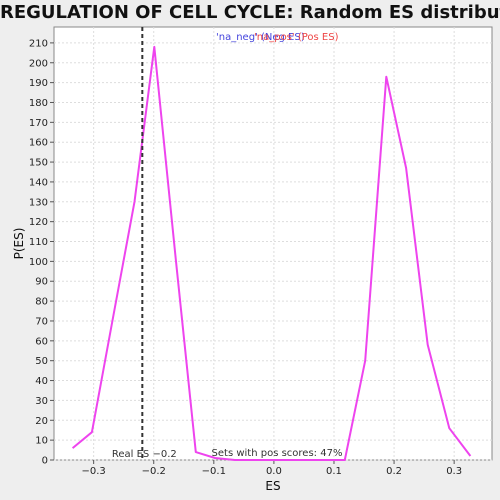  What do you see at coordinates (38, 262) in the screenshot?
I see `y-tick-label: 100` at bounding box center [38, 262].